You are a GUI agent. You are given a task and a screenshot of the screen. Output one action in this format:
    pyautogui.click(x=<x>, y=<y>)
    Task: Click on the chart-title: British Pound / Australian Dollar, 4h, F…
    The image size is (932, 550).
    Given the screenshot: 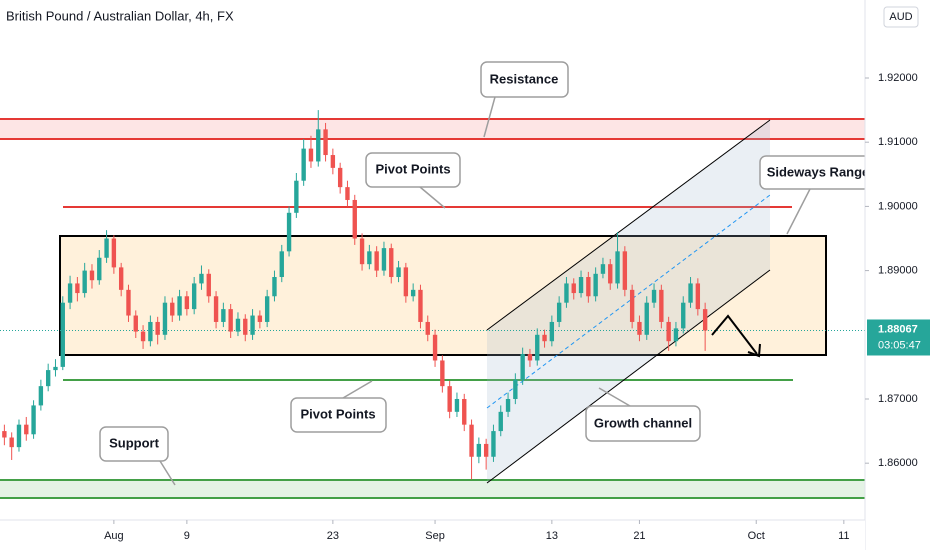 What is the action you would take?
    pyautogui.click(x=120, y=15)
    